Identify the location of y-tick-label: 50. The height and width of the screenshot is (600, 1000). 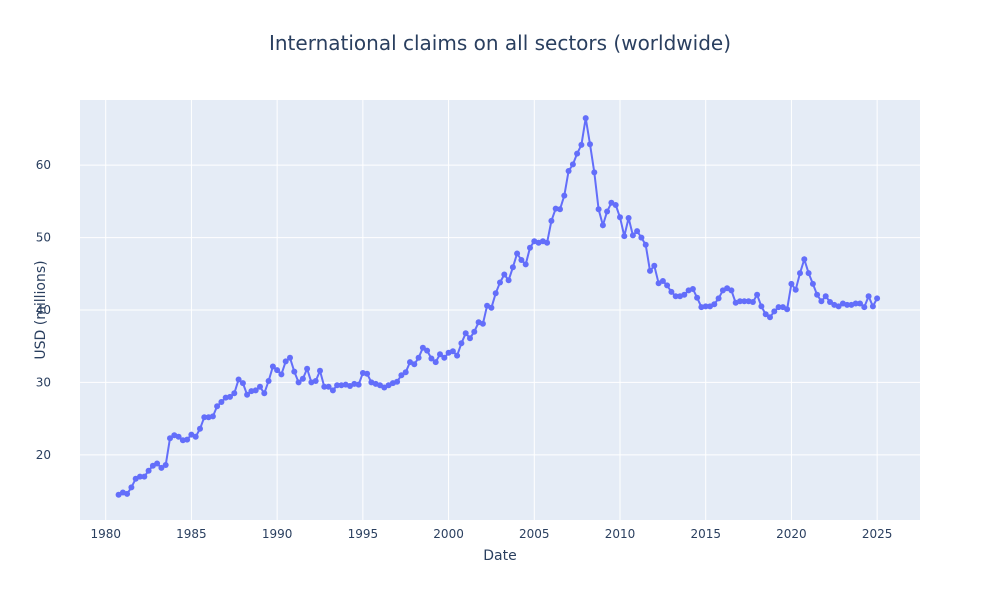
(43, 238).